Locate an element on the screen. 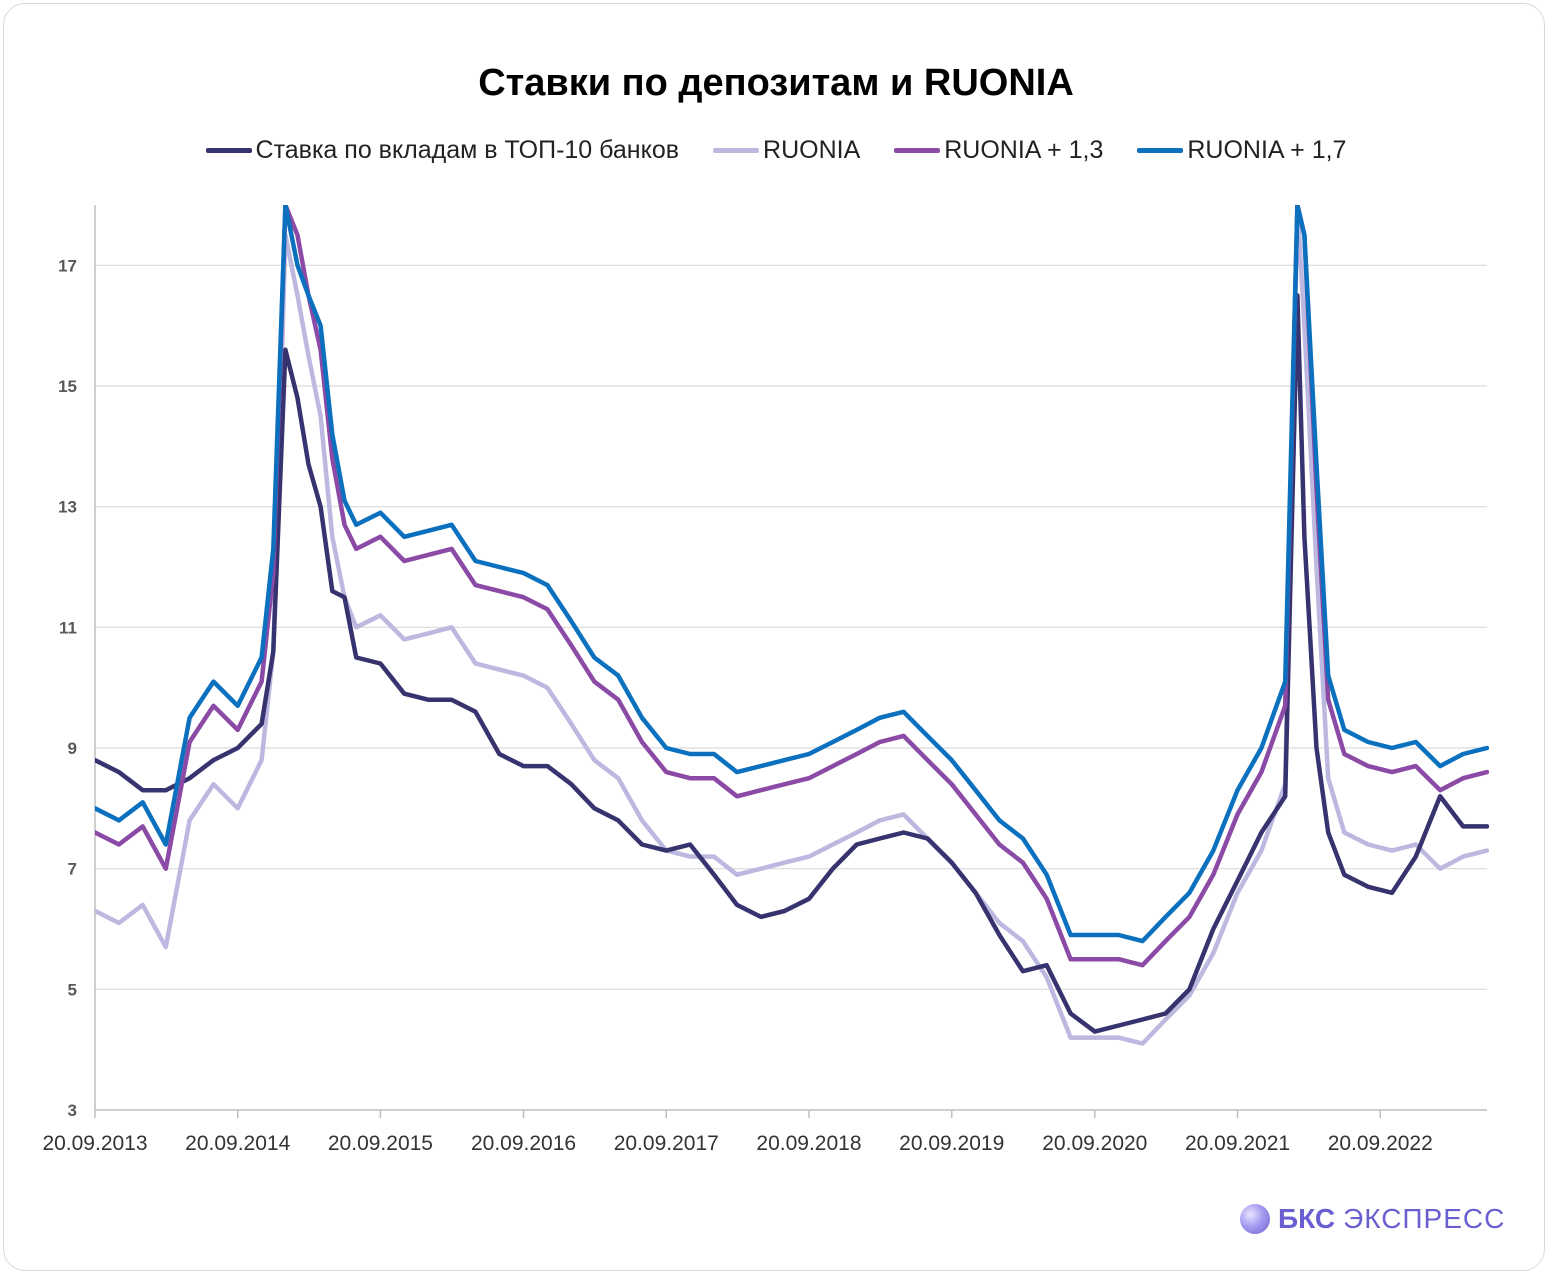  brand-name: БКС is located at coordinates (1307, 1218).